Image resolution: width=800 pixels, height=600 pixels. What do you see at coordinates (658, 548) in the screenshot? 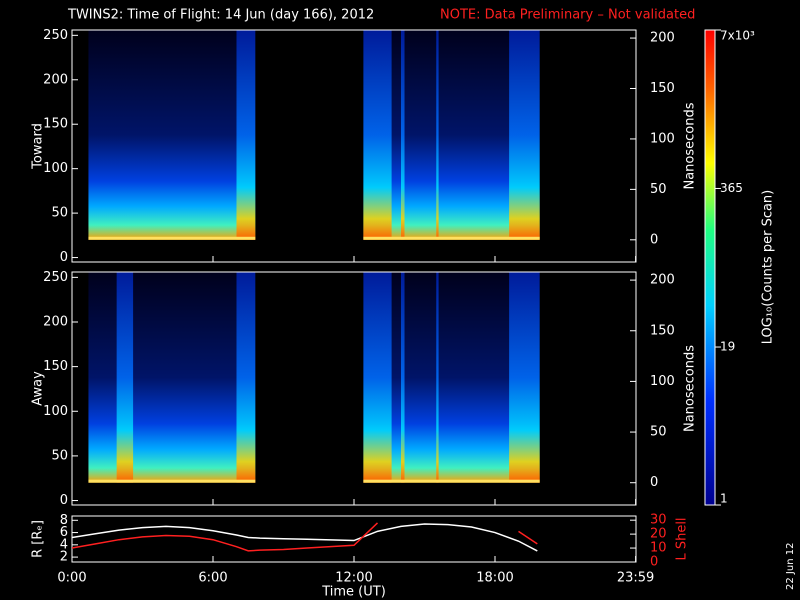
I see `y2-tick-label: 10` at bounding box center [658, 548].